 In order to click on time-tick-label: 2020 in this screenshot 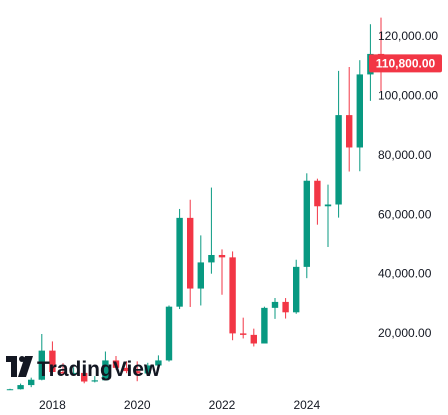, I will do `click(137, 405)`.